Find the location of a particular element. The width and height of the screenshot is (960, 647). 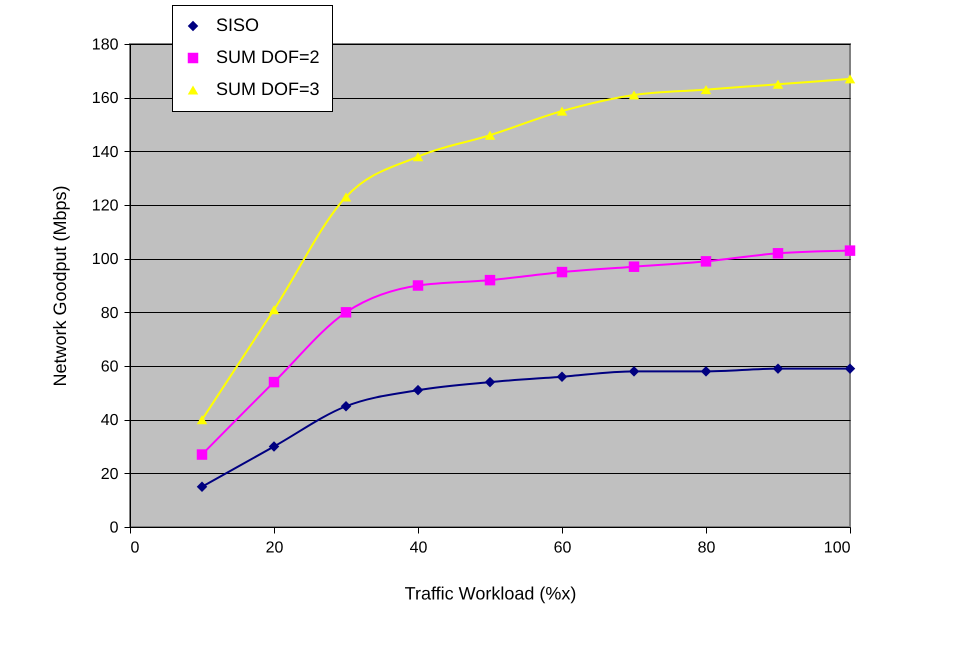

y-axis-title: Network Goodput (Mbps) is located at coordinates (60, 286).